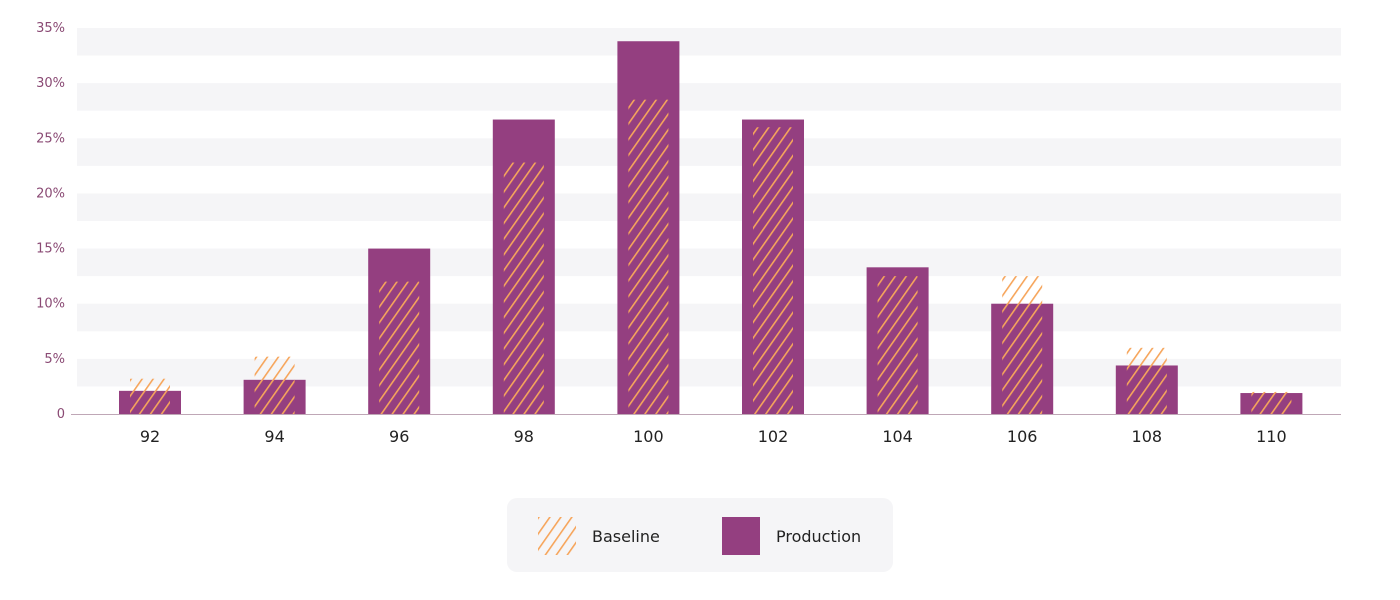 Image resolution: width=1400 pixels, height=600 pixels. Describe the element at coordinates (648, 436) in the screenshot. I see `x-tick-label: 100` at that location.